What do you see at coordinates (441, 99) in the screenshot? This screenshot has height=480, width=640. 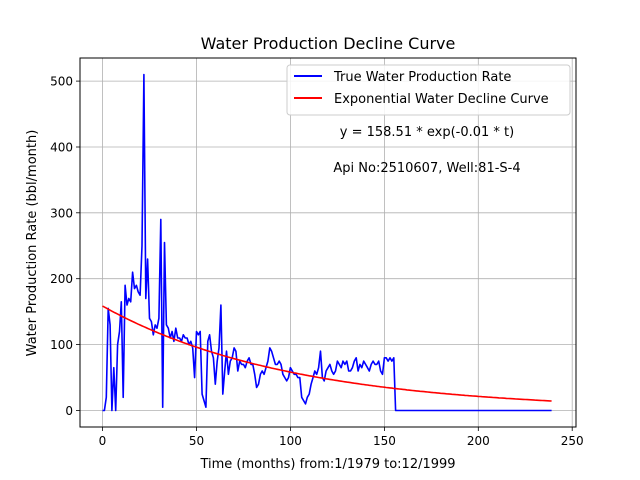 I see `legend-label-exponential-curve: Exponential Water Decline Curve` at bounding box center [441, 99].